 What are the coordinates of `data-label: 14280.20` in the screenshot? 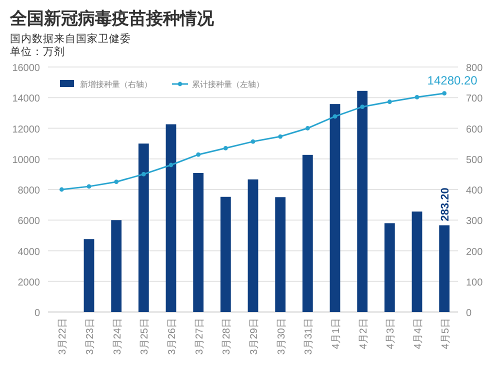 It's located at (452, 80).